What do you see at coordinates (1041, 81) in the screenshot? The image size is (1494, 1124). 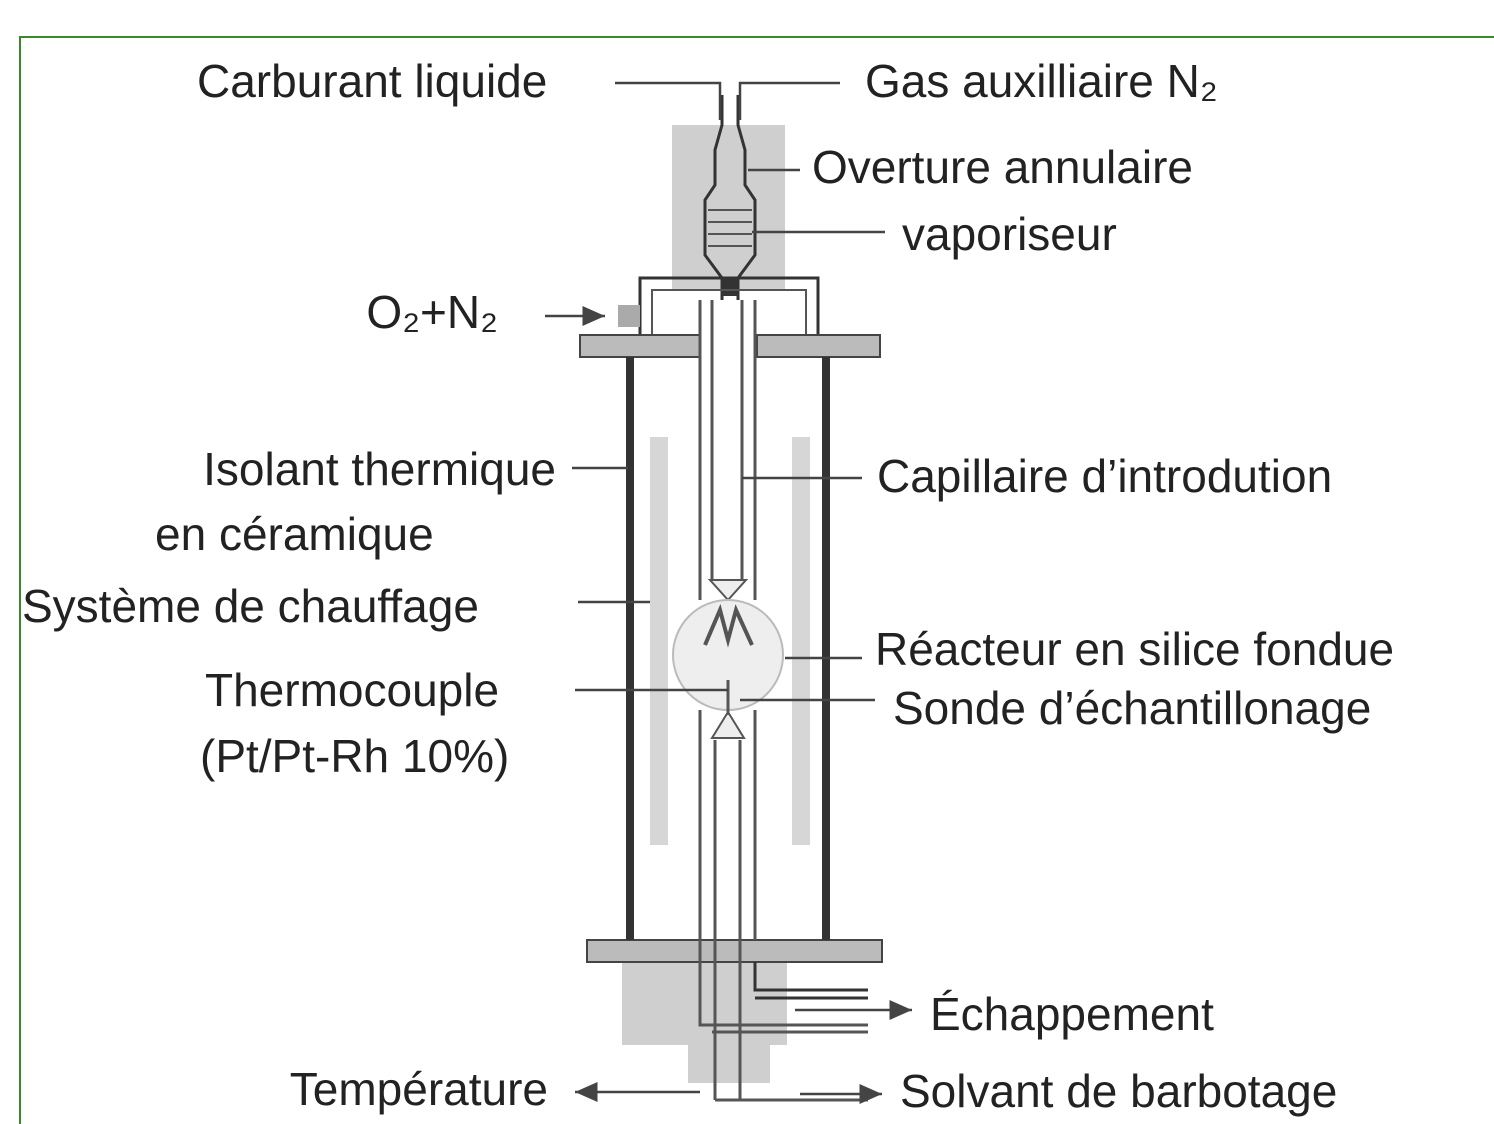 I see `label: Gas auxilliaire N₂` at bounding box center [1041, 81].